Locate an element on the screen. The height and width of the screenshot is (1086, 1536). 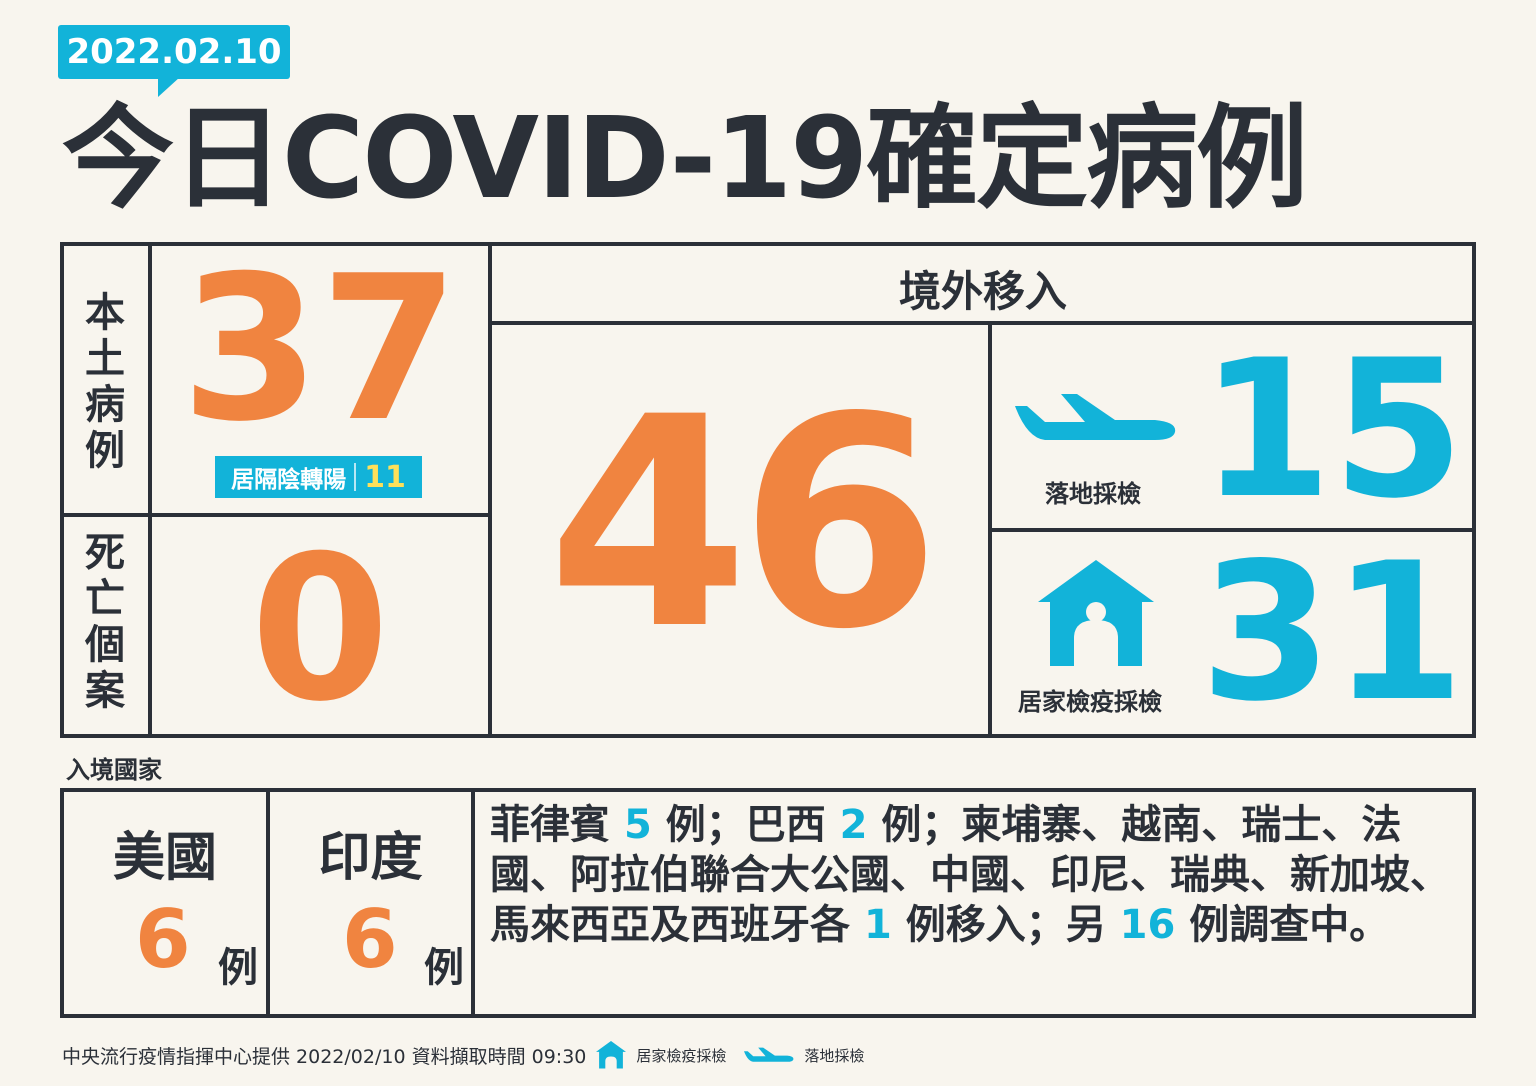
home-label: 居家檢疫採檢 is located at coordinates (1090, 702).